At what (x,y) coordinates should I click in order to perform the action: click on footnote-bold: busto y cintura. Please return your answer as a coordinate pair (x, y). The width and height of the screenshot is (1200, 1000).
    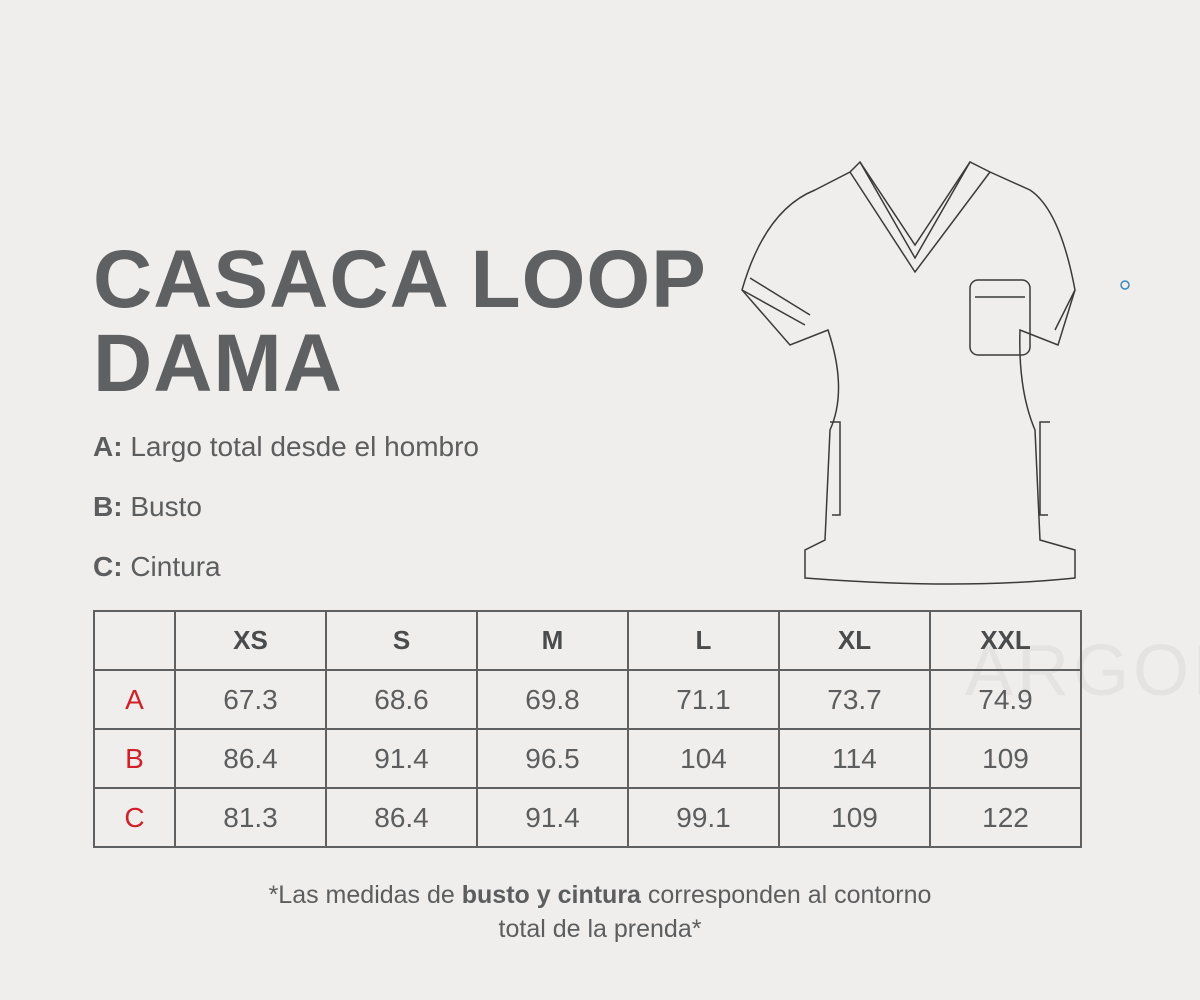
    Looking at the image, I should click on (551, 895).